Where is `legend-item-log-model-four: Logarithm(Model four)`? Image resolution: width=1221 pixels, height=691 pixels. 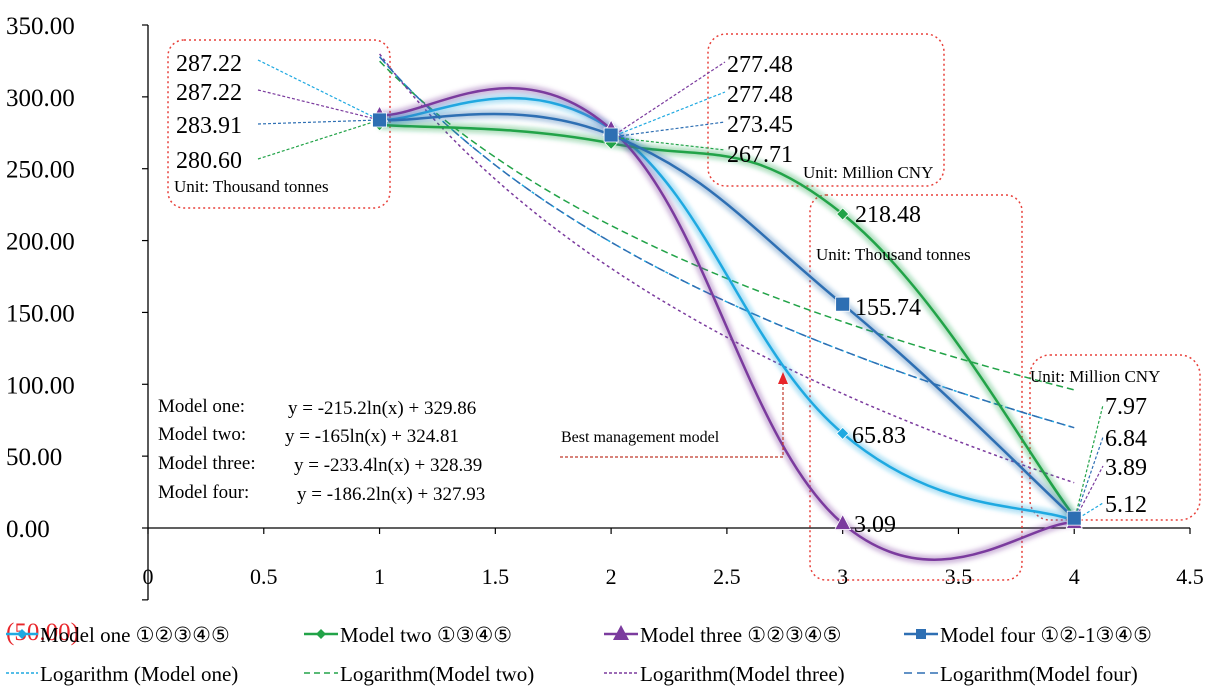
legend-item-log-model-four: Logarithm(Model four) is located at coordinates (1021, 674).